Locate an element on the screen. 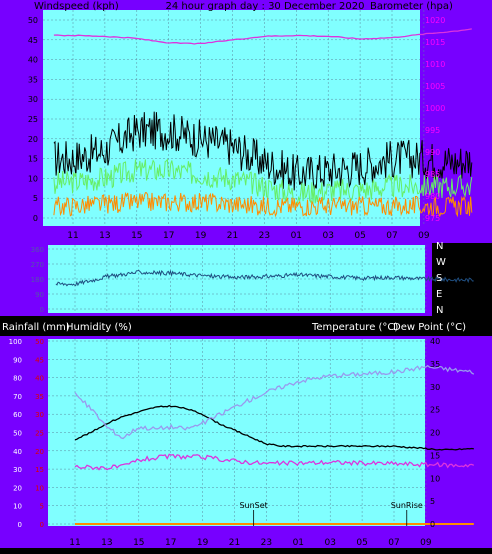 This screenshot has height=554, width=492. chart1-xtick: 05 is located at coordinates (359, 236).